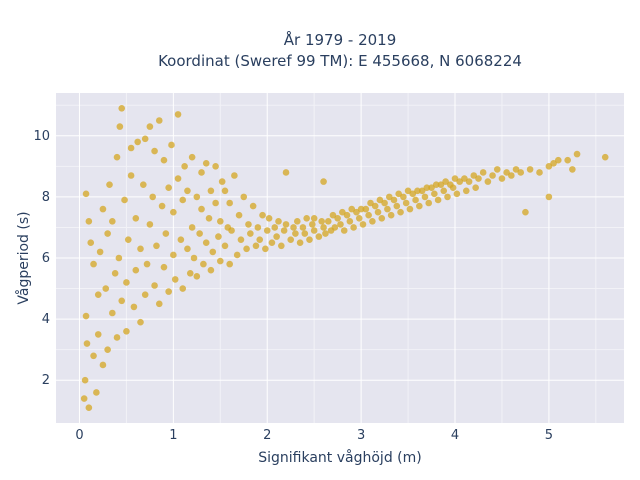  I want to click on y-tick-labels: 2 4 6 8 10, so click(41, 258).